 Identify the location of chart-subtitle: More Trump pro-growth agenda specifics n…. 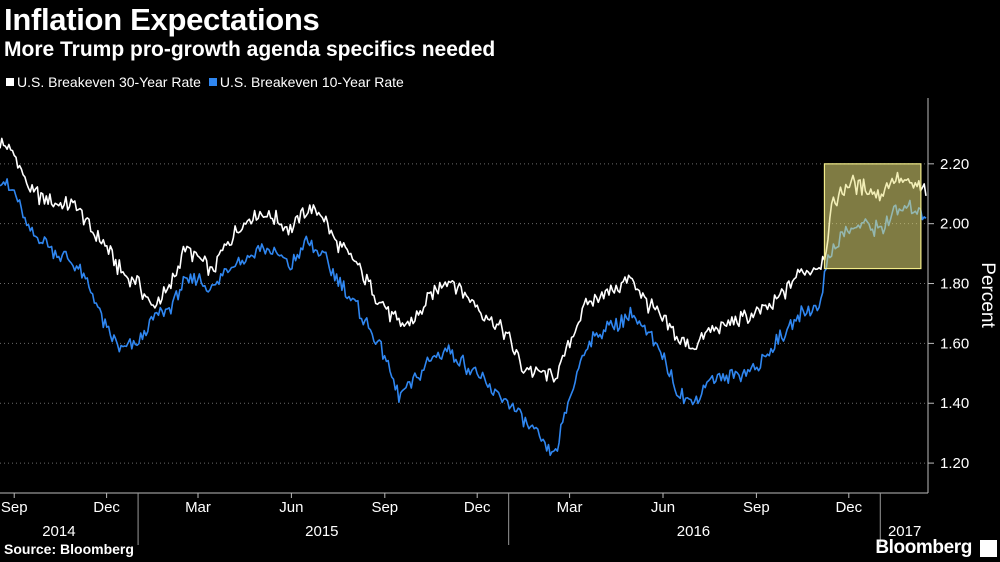
(250, 49).